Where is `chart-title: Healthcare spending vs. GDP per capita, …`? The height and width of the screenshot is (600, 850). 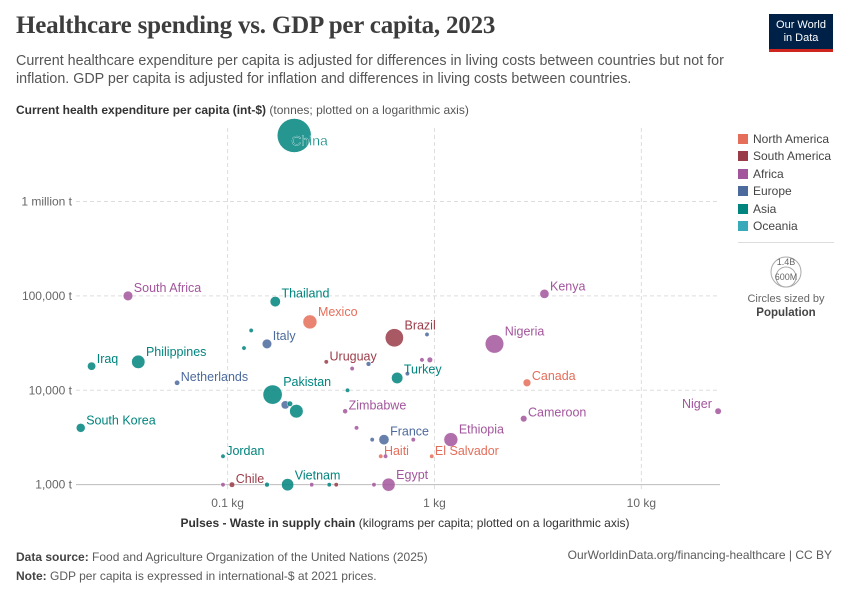 chart-title: Healthcare spending vs. GDP per capita, … is located at coordinates (256, 25).